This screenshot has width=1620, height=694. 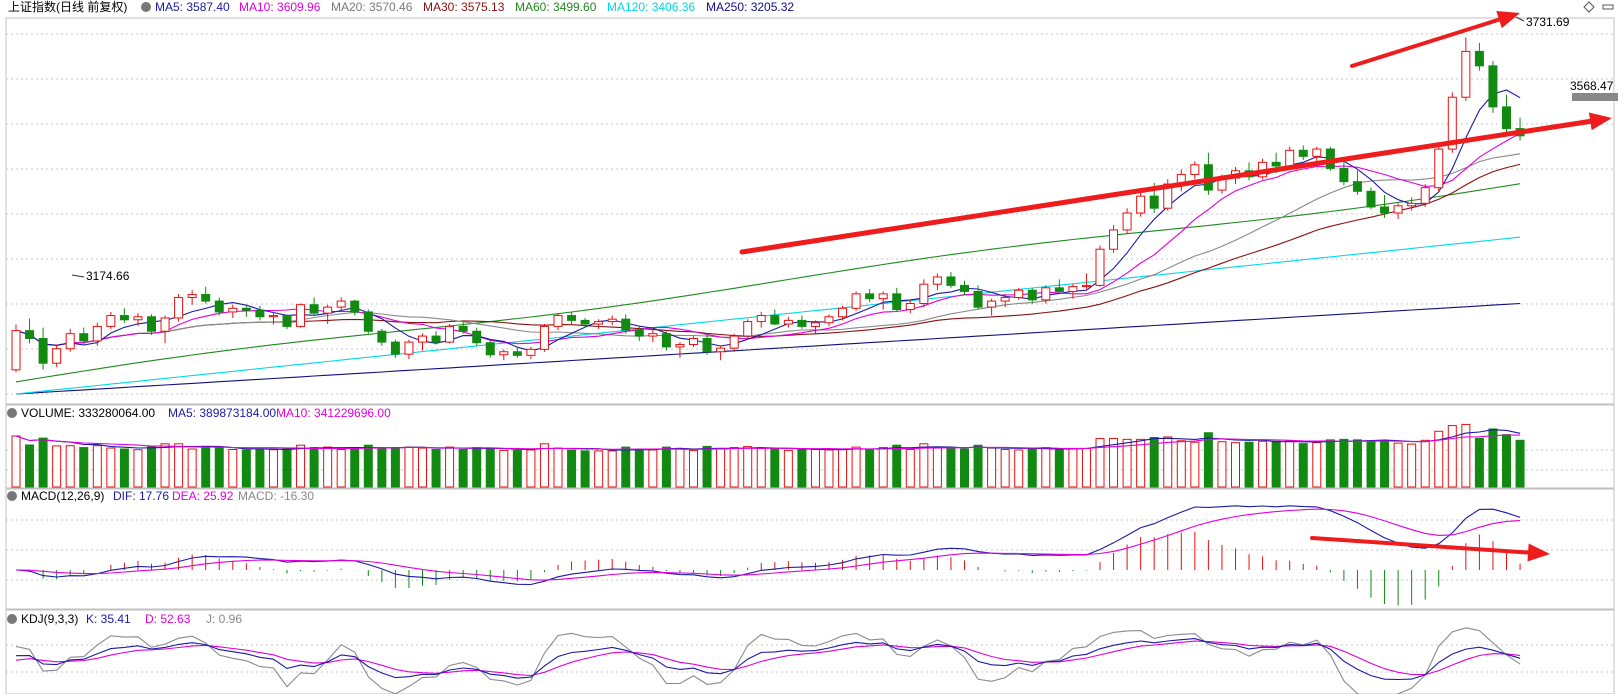 What do you see at coordinates (810, 651) in the screenshot?
I see `kdj-panel-frame` at bounding box center [810, 651].